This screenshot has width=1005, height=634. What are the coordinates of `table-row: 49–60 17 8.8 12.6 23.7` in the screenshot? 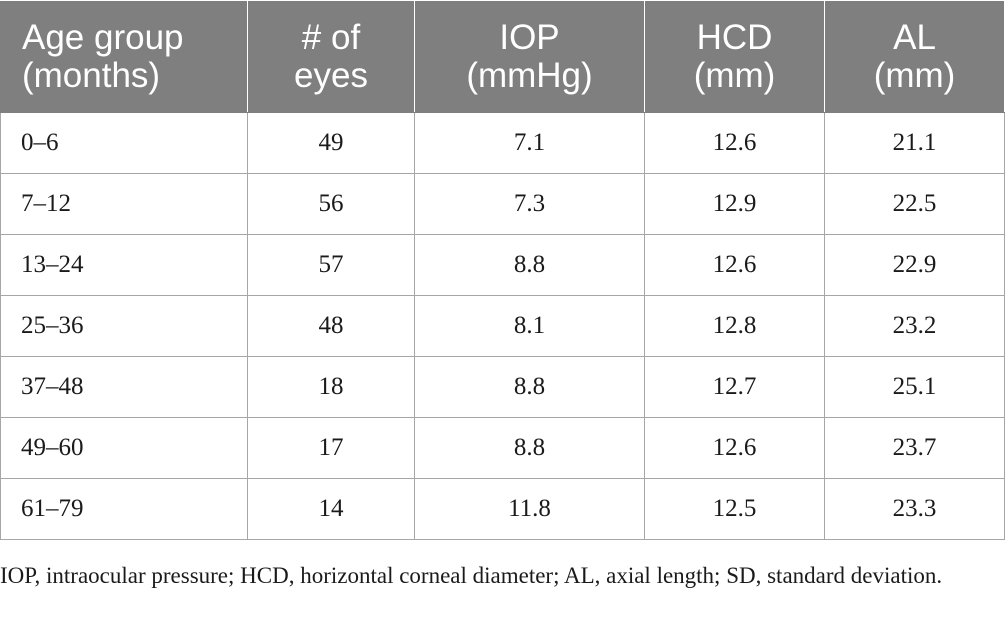 It's located at (502, 448).